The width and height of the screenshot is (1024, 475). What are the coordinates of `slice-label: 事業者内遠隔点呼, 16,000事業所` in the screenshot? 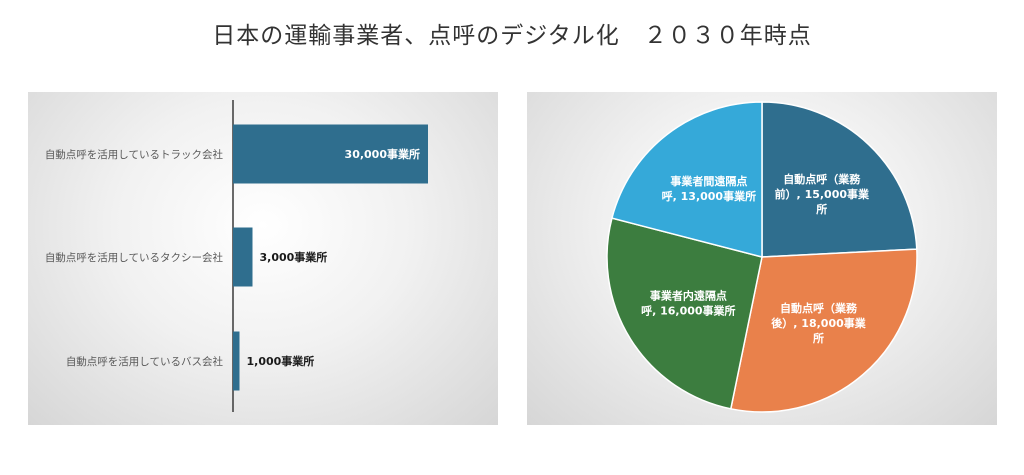 It's located at (688, 302).